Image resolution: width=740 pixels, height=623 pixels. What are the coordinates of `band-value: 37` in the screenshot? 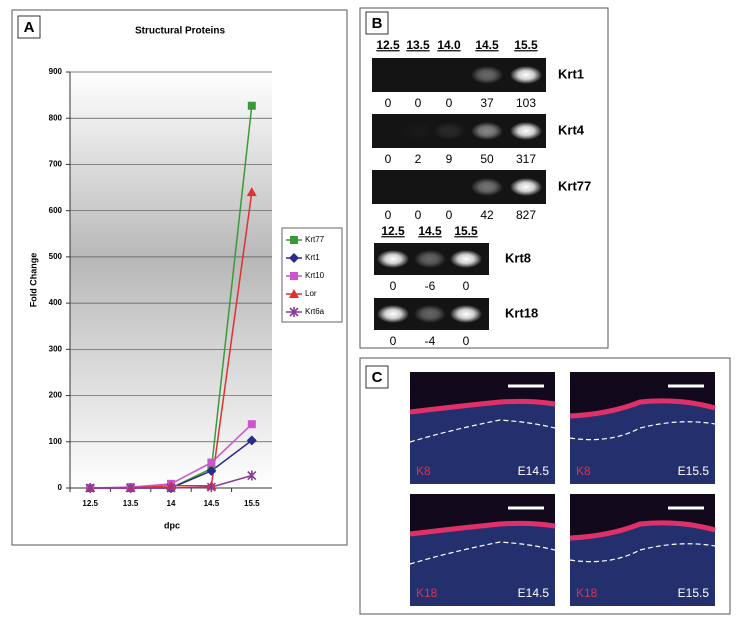 It's located at (487, 103).